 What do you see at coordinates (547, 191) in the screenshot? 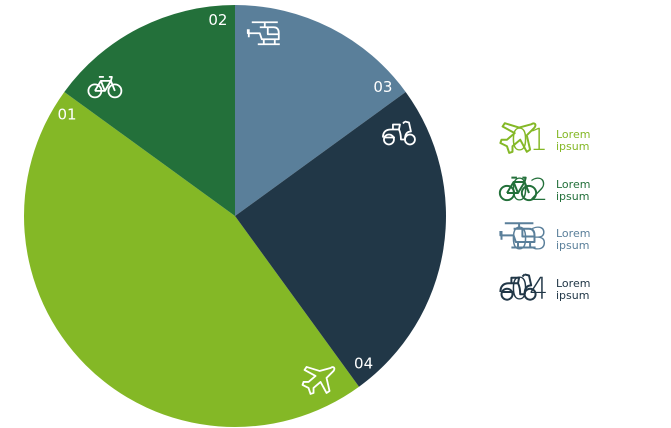
I see `legend-item: 02 Lorem ipsum` at bounding box center [547, 191].